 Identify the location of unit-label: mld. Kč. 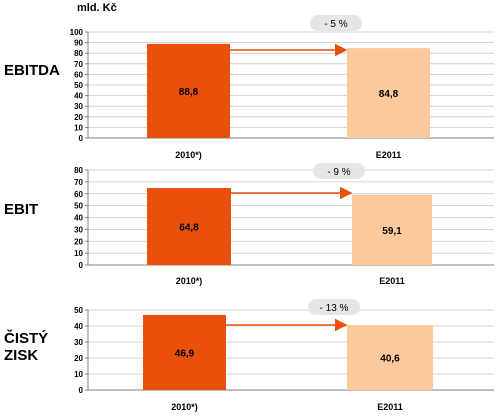
(97, 8).